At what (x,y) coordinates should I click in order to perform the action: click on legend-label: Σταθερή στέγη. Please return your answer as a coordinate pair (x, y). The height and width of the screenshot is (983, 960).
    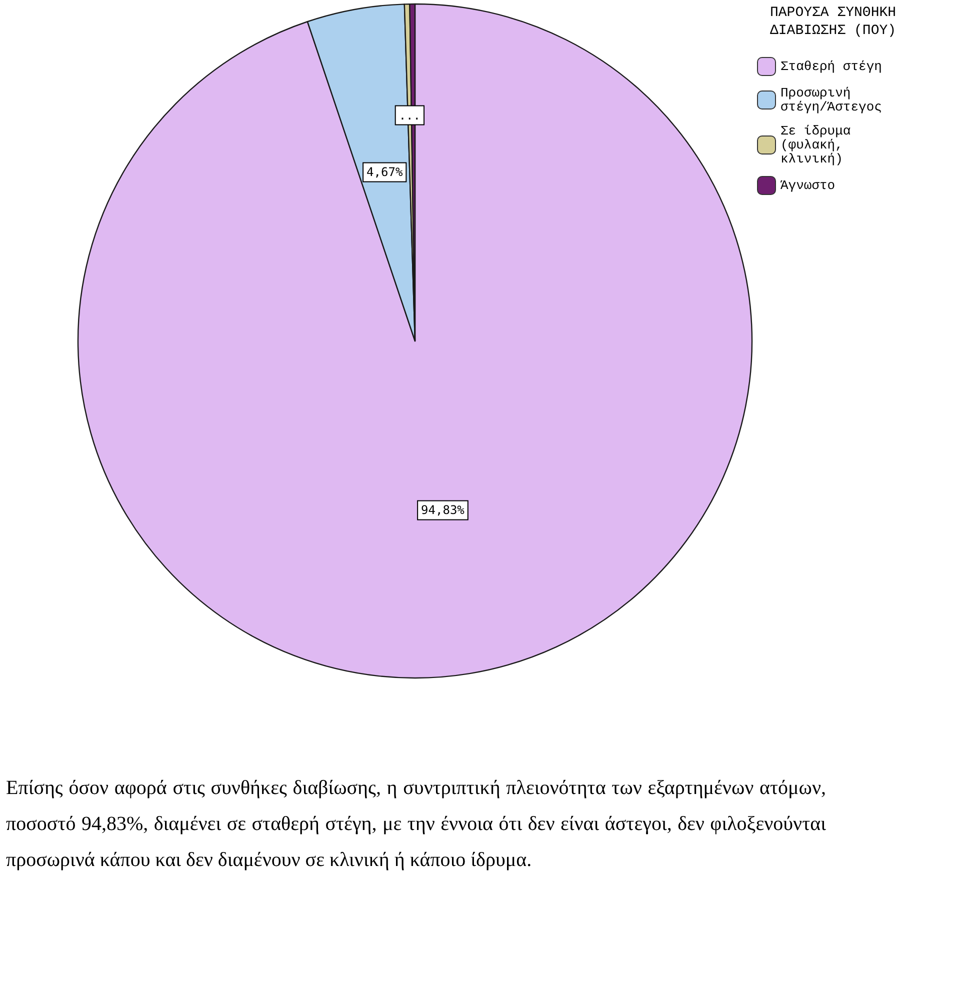
    Looking at the image, I should click on (831, 66).